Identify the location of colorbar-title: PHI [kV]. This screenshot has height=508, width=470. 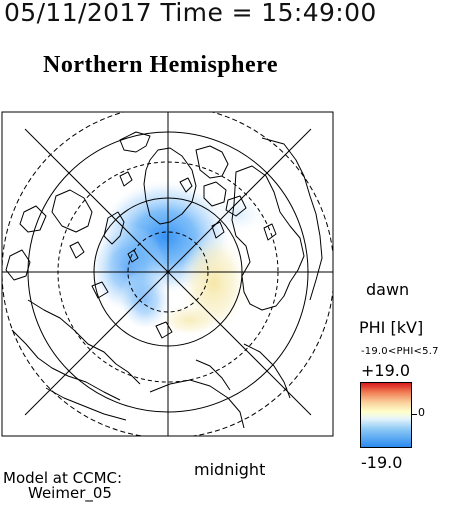
(391, 327).